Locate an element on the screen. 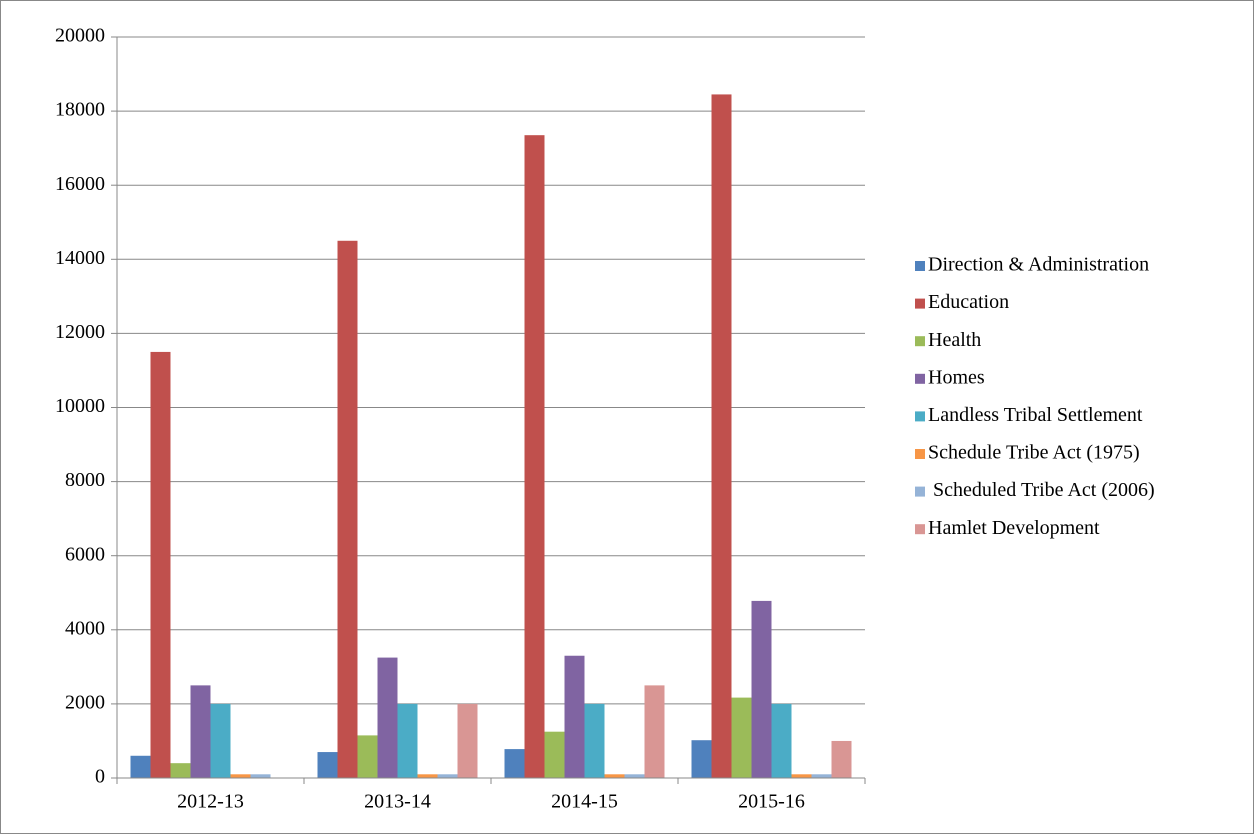 This screenshot has width=1254, height=834. y-tick-label: 10000 is located at coordinates (80, 406).